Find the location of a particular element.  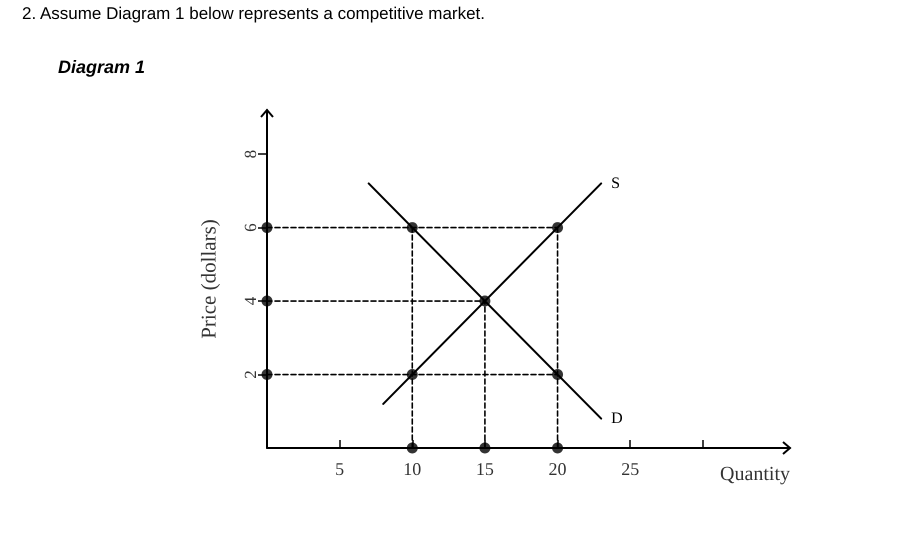

series-label: D is located at coordinates (617, 419).